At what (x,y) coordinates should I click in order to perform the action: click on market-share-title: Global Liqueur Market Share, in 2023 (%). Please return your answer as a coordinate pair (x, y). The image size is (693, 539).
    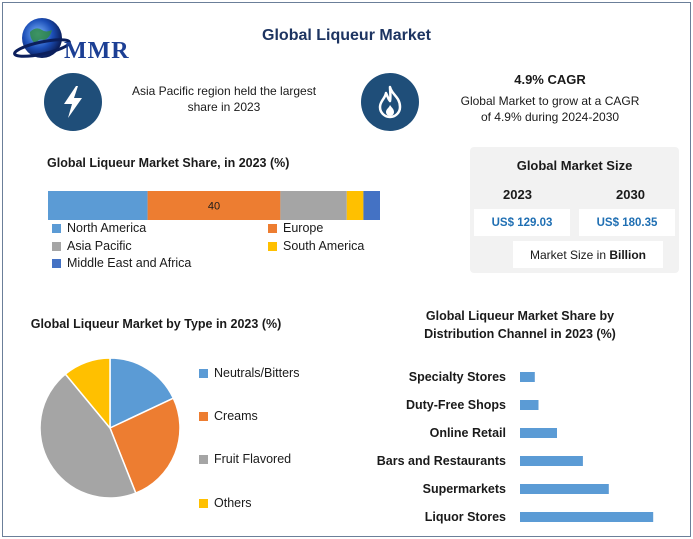
    Looking at the image, I should click on (168, 163).